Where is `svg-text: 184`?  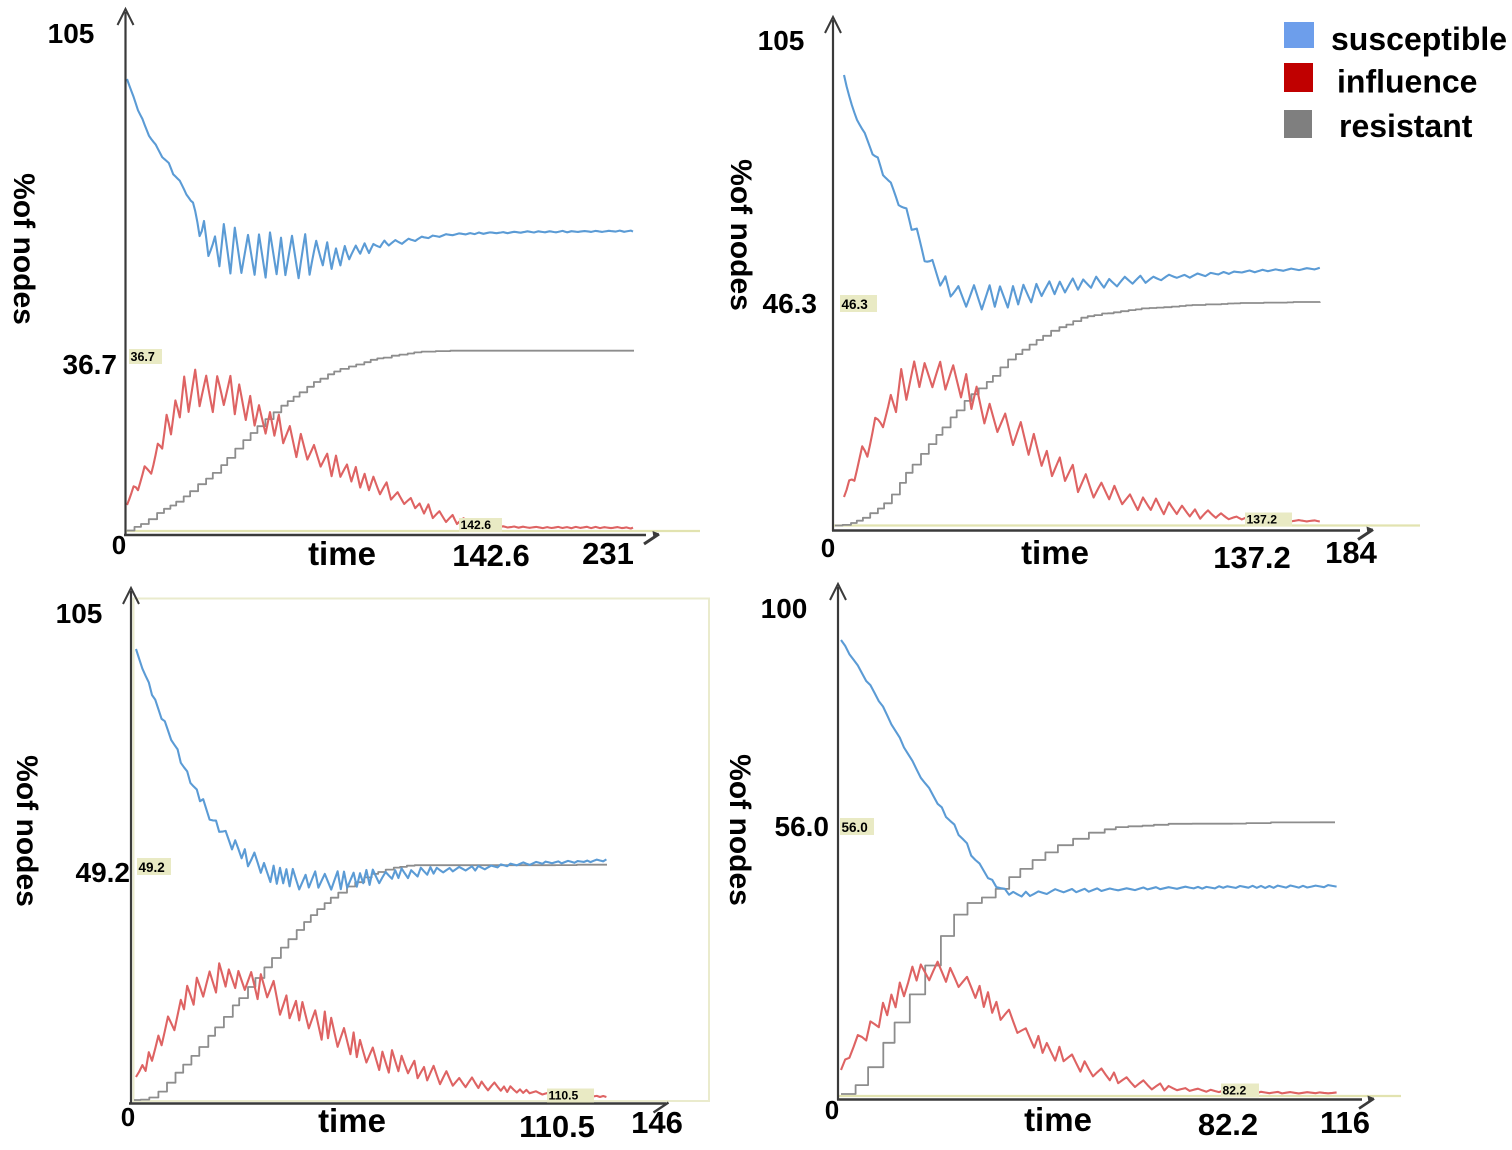
svg-text: 184 is located at coordinates (1351, 552).